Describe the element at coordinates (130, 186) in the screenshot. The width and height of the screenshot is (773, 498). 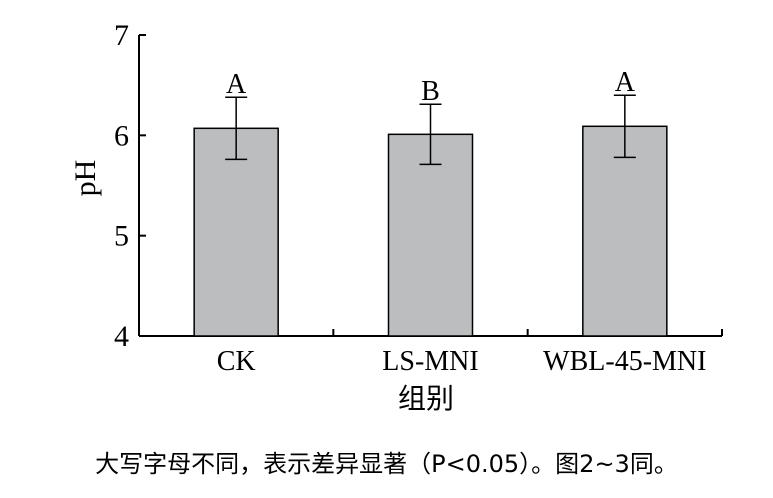
I see `y-axis: 4 5 6 7` at that location.